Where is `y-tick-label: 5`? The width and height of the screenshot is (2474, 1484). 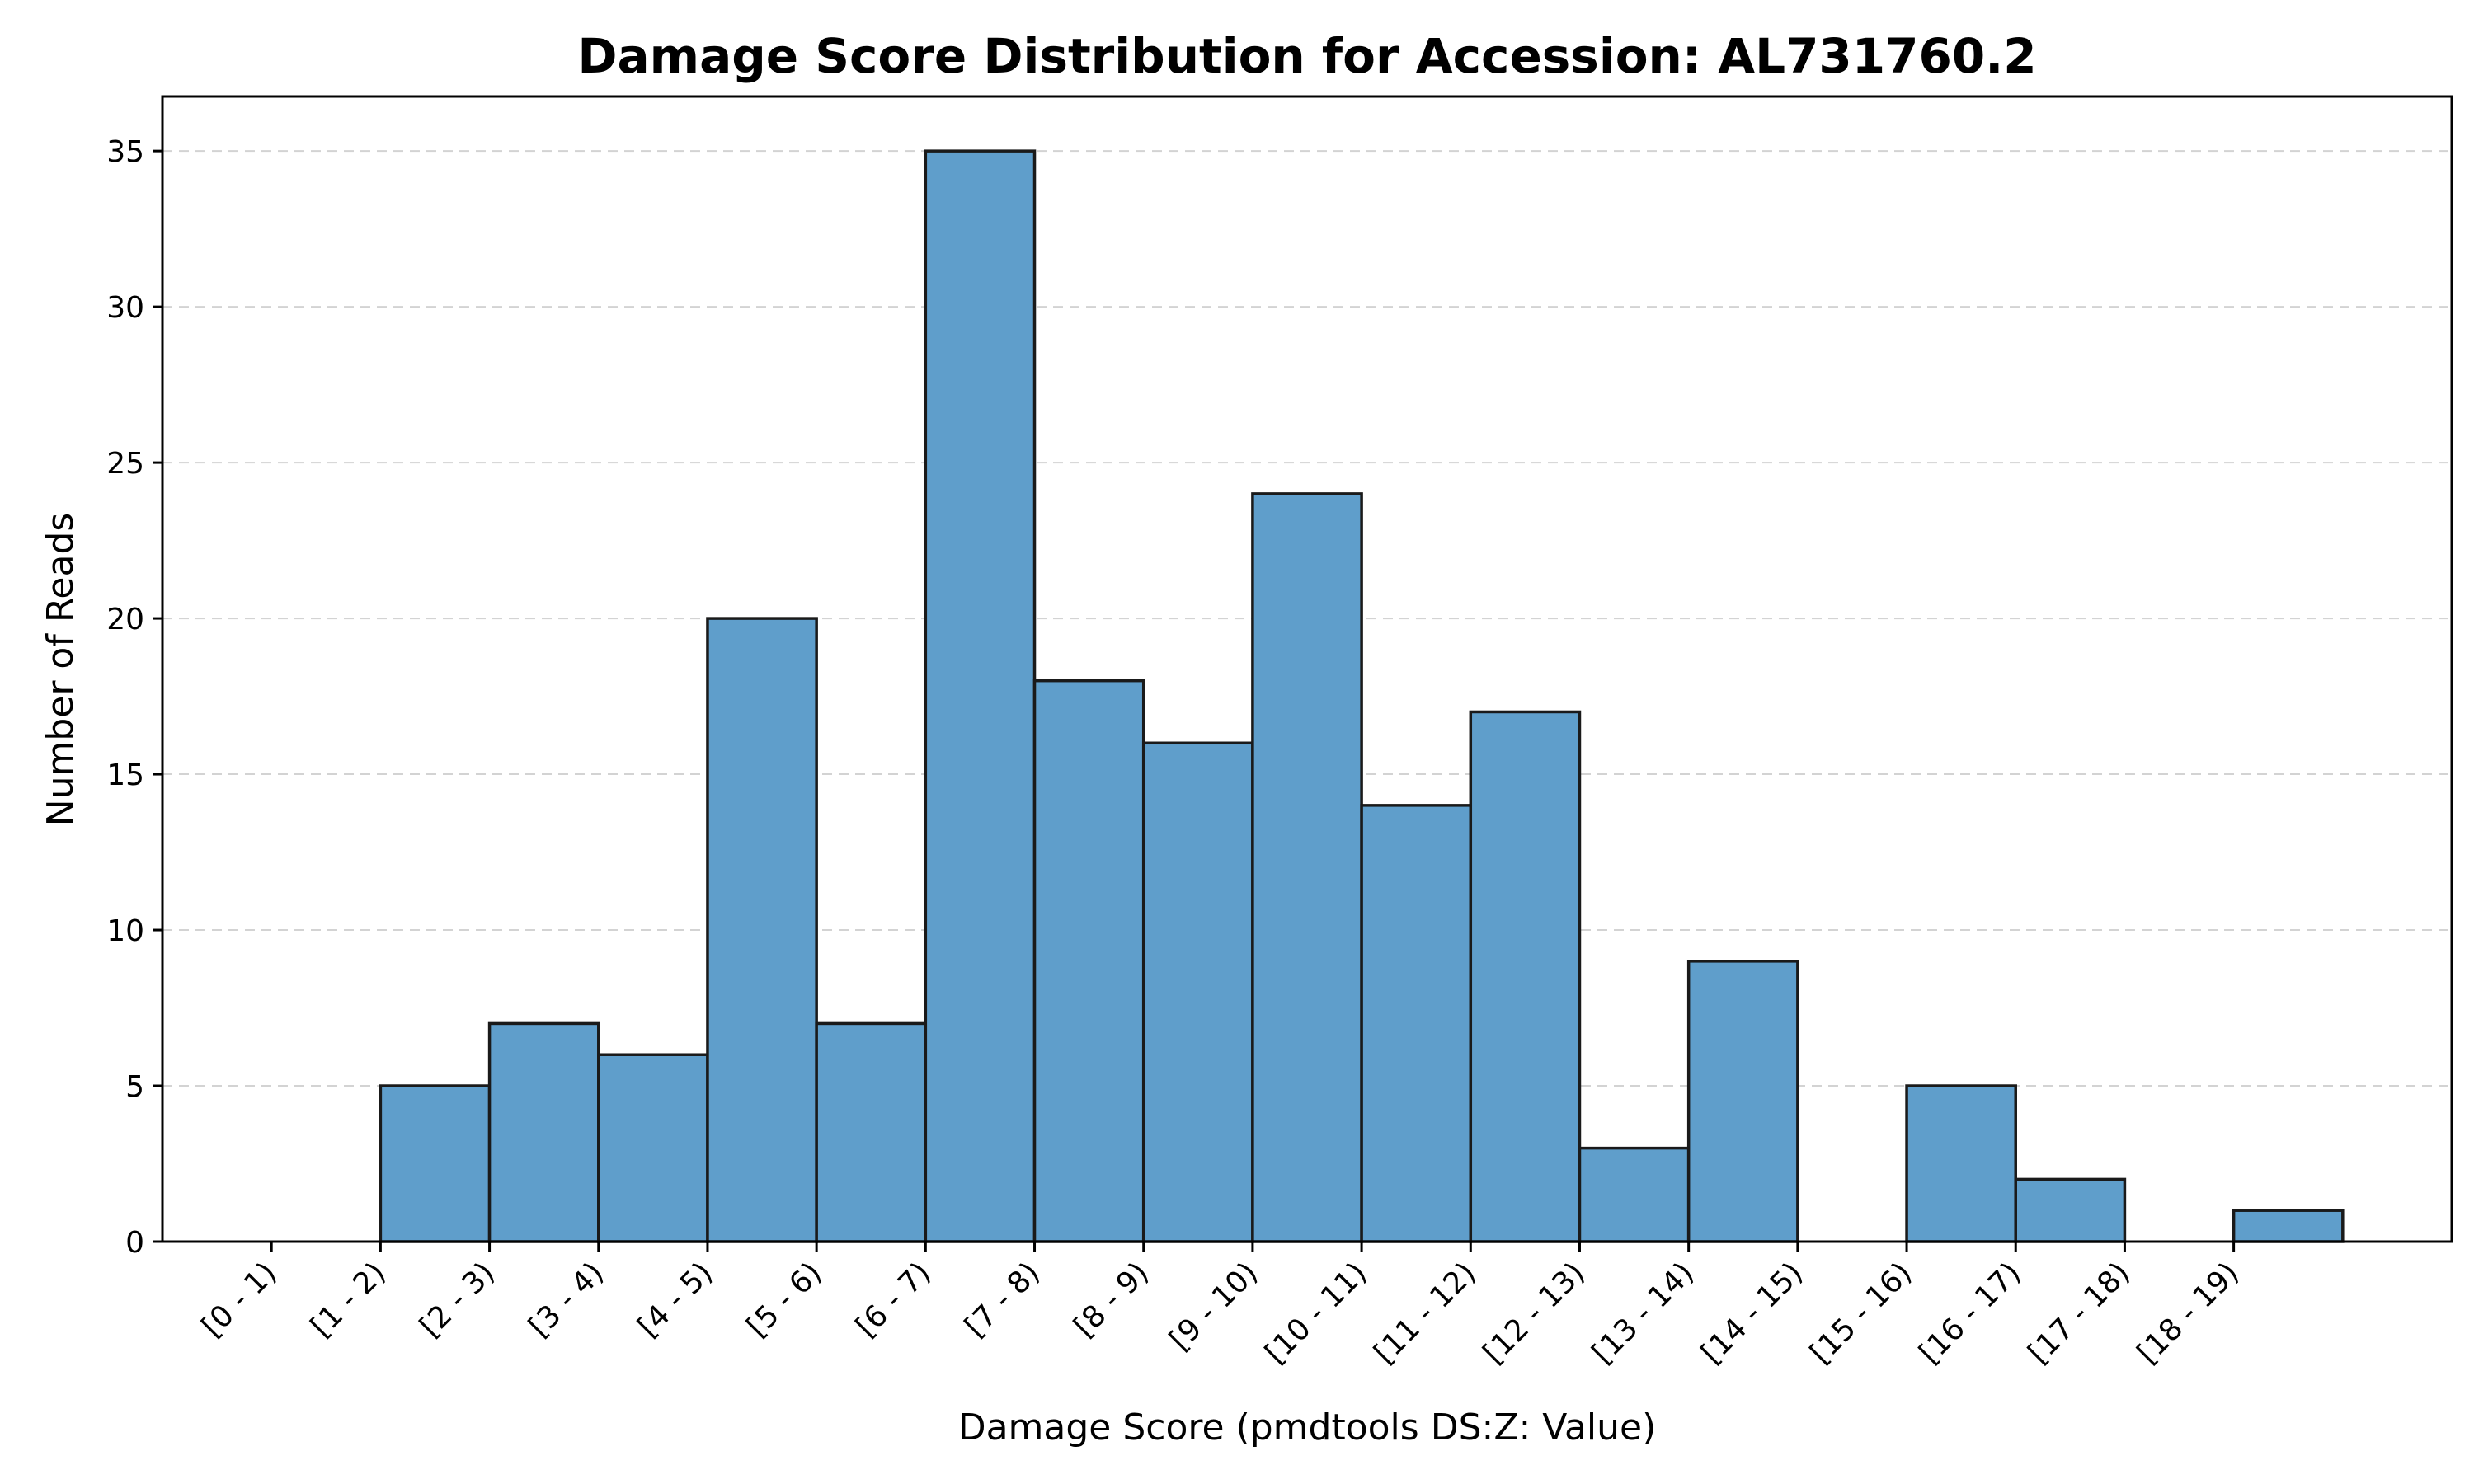 y-tick-label: 5 is located at coordinates (134, 1087).